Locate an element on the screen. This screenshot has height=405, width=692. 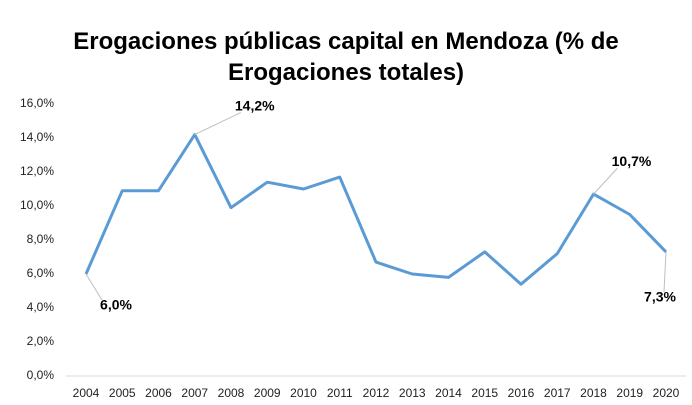
x-tick-label: 2008 is located at coordinates (231, 393).